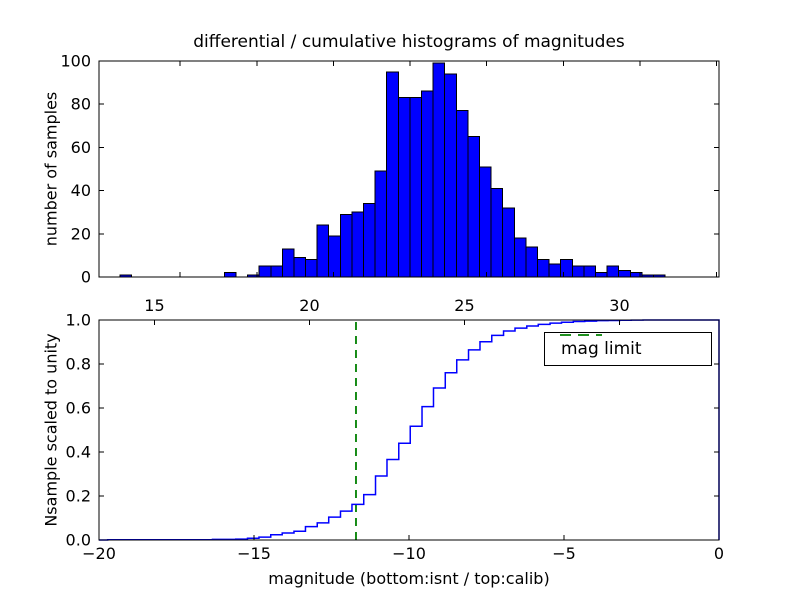 The height and width of the screenshot is (600, 800). I want to click on x-axis-label: magnitude (bottom:isnt / top:calib), so click(409, 578).